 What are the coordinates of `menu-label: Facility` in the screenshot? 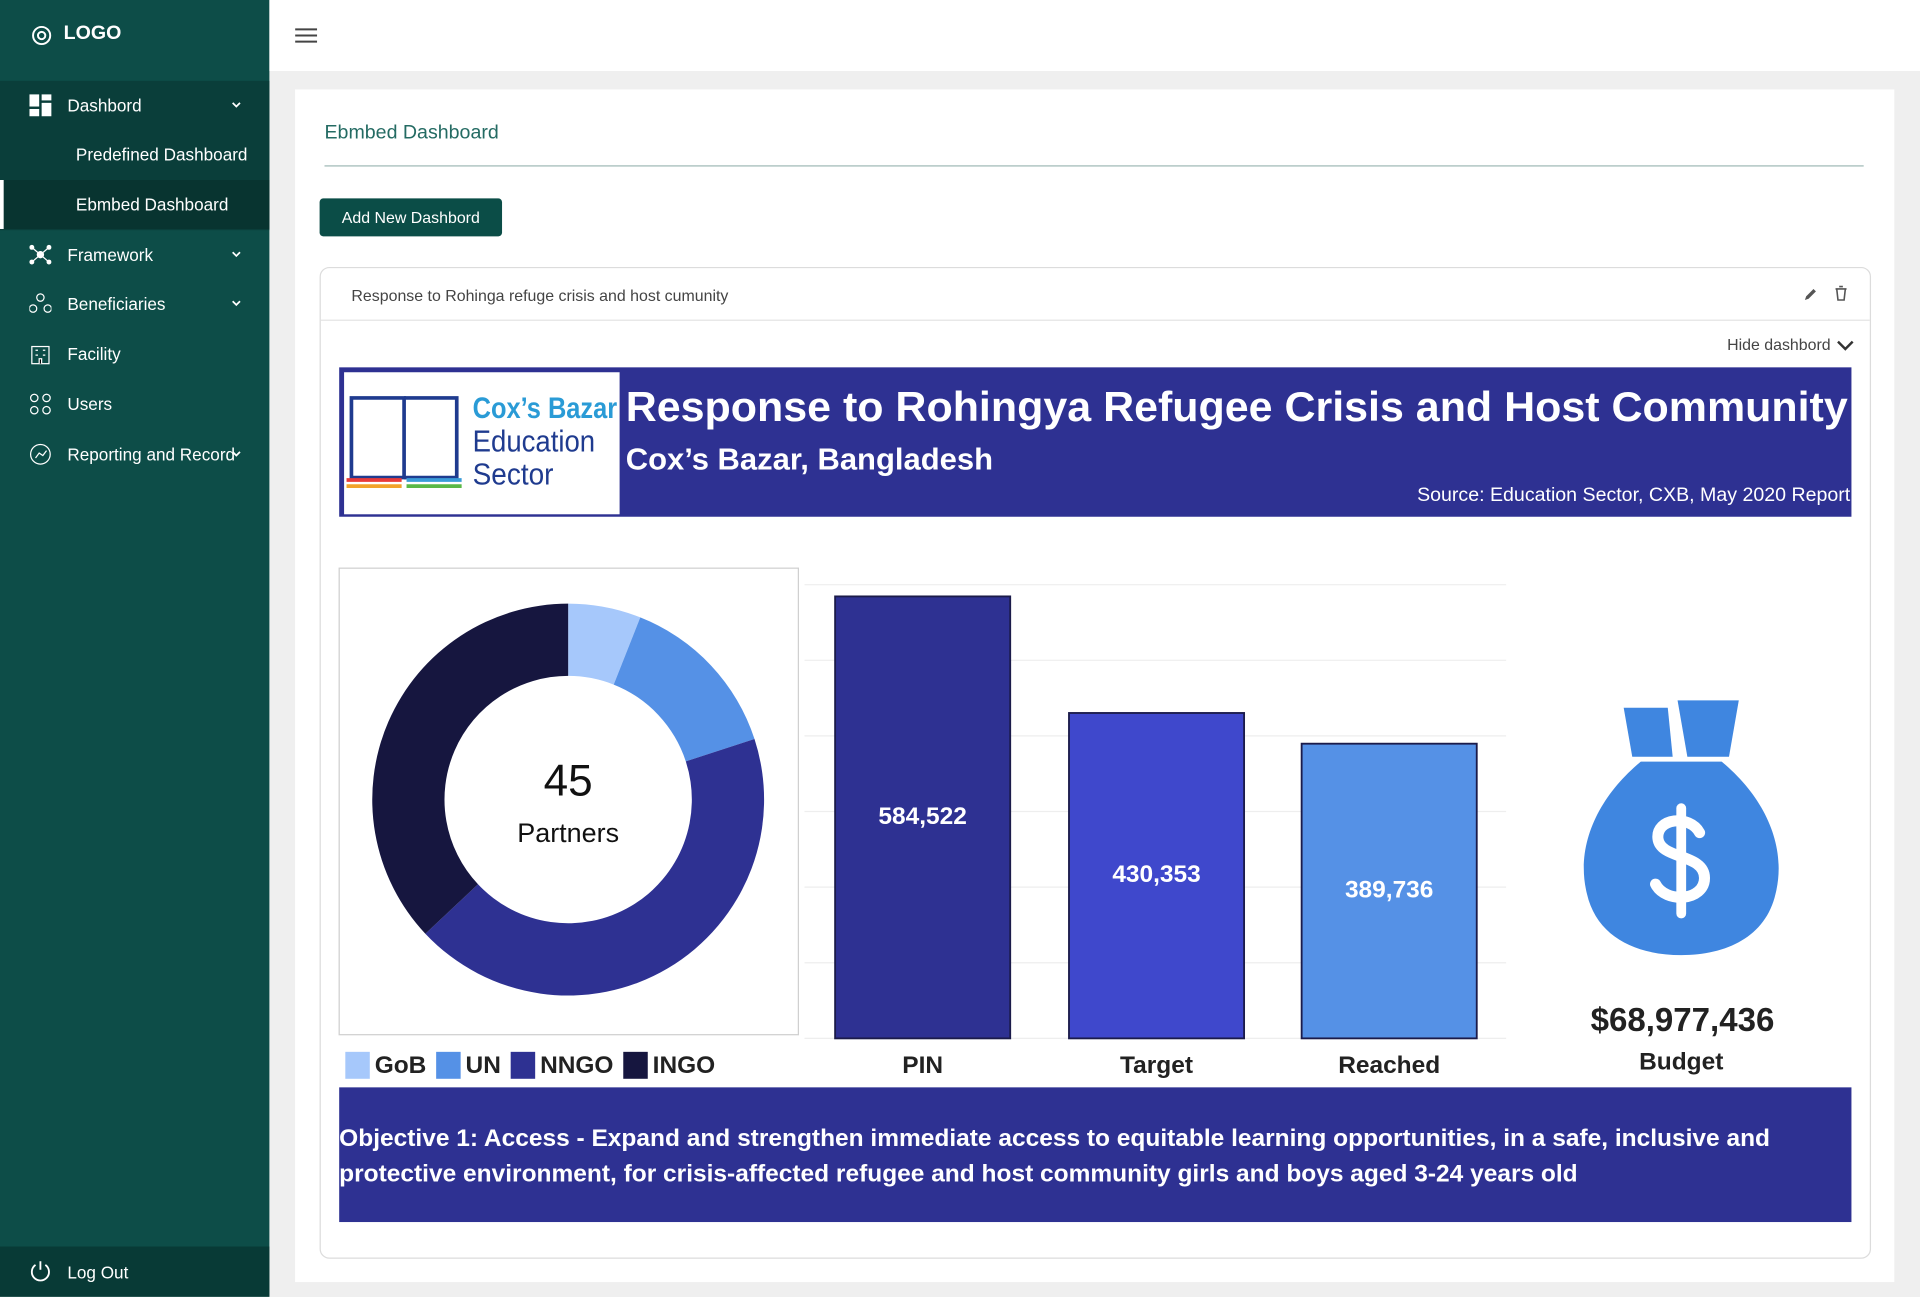 It's located at (94, 354).